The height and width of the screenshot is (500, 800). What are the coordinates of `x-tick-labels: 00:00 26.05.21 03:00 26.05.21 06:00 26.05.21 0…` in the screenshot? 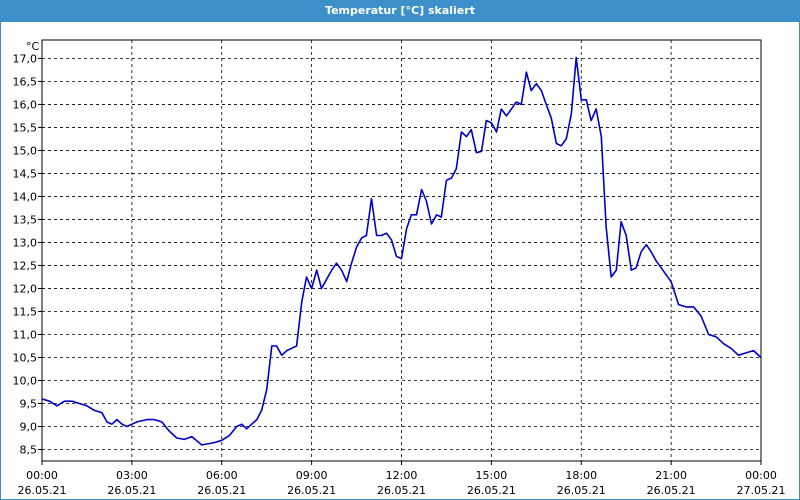 It's located at (402, 483).